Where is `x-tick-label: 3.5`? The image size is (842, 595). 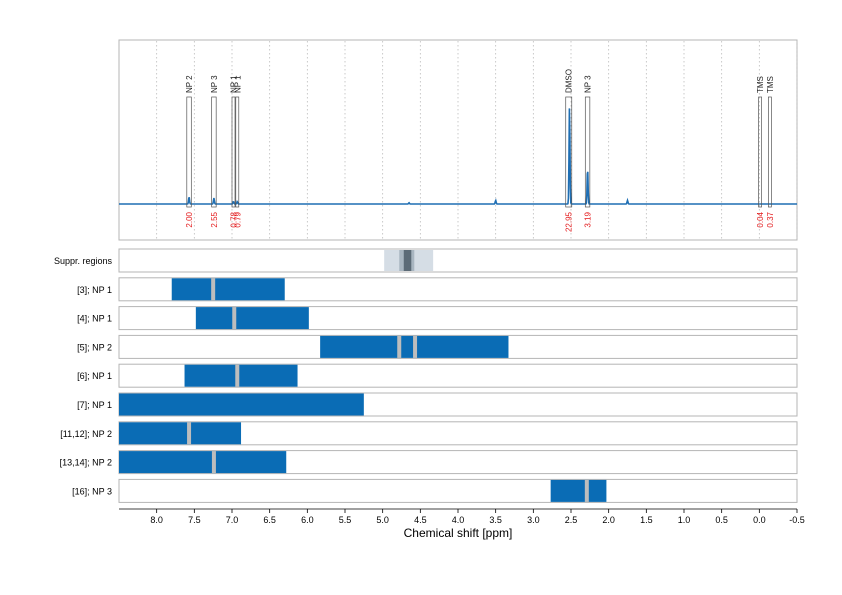 x-tick-label: 3.5 is located at coordinates (495, 520).